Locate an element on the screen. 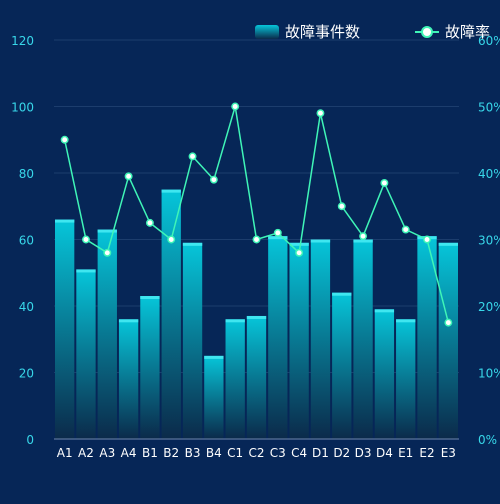  bar-A1 is located at coordinates (65, 329).